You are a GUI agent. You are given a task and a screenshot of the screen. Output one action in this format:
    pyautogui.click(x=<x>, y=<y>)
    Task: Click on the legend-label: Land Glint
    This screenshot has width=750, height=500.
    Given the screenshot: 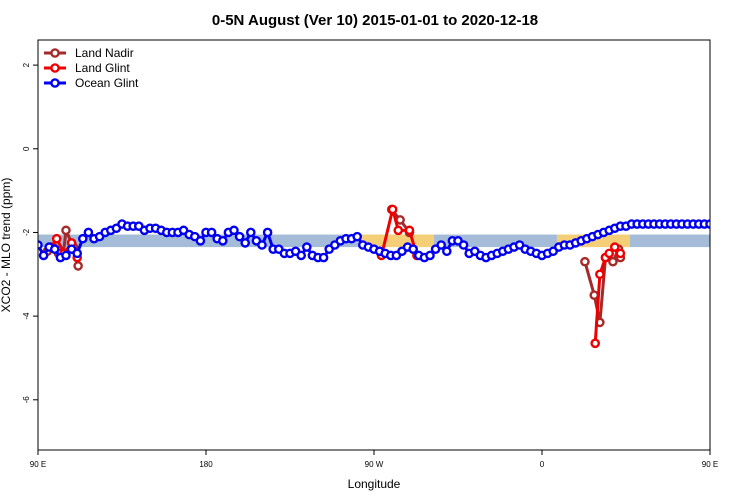 What is the action you would take?
    pyautogui.click(x=102, y=68)
    